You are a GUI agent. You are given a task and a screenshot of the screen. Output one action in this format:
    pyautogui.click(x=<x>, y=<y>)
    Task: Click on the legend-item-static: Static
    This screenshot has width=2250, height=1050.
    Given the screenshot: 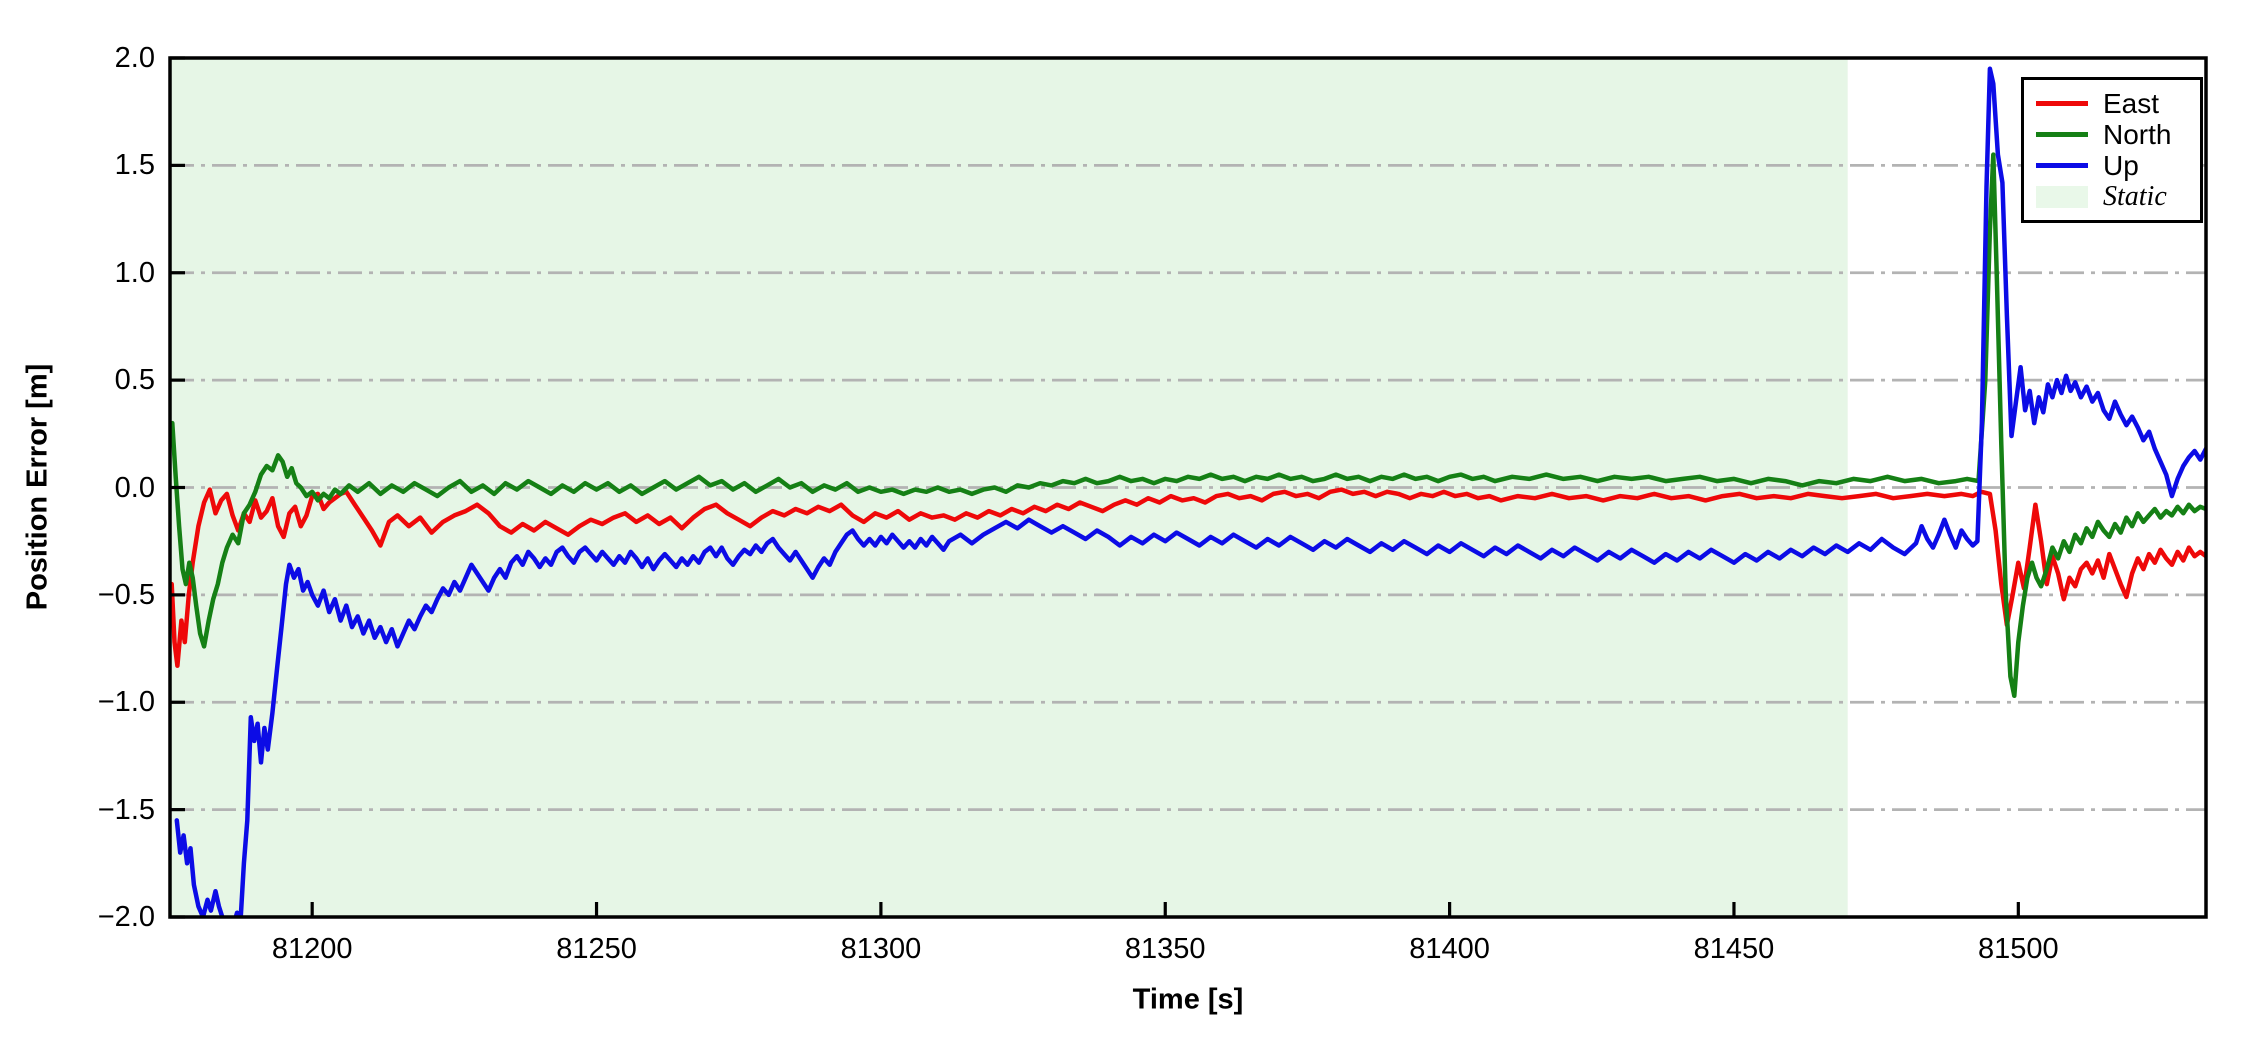 What is the action you would take?
    pyautogui.click(x=2112, y=196)
    